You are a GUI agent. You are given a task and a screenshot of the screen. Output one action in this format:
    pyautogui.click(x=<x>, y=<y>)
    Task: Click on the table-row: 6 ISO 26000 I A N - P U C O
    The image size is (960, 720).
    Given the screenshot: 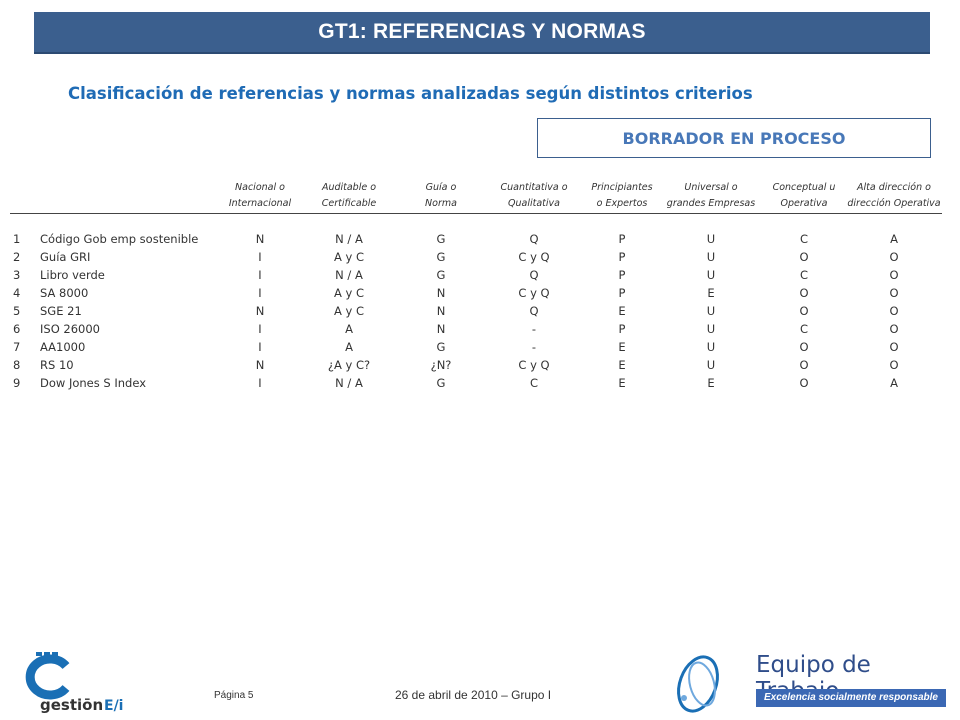 What is the action you would take?
    pyautogui.click(x=480, y=329)
    